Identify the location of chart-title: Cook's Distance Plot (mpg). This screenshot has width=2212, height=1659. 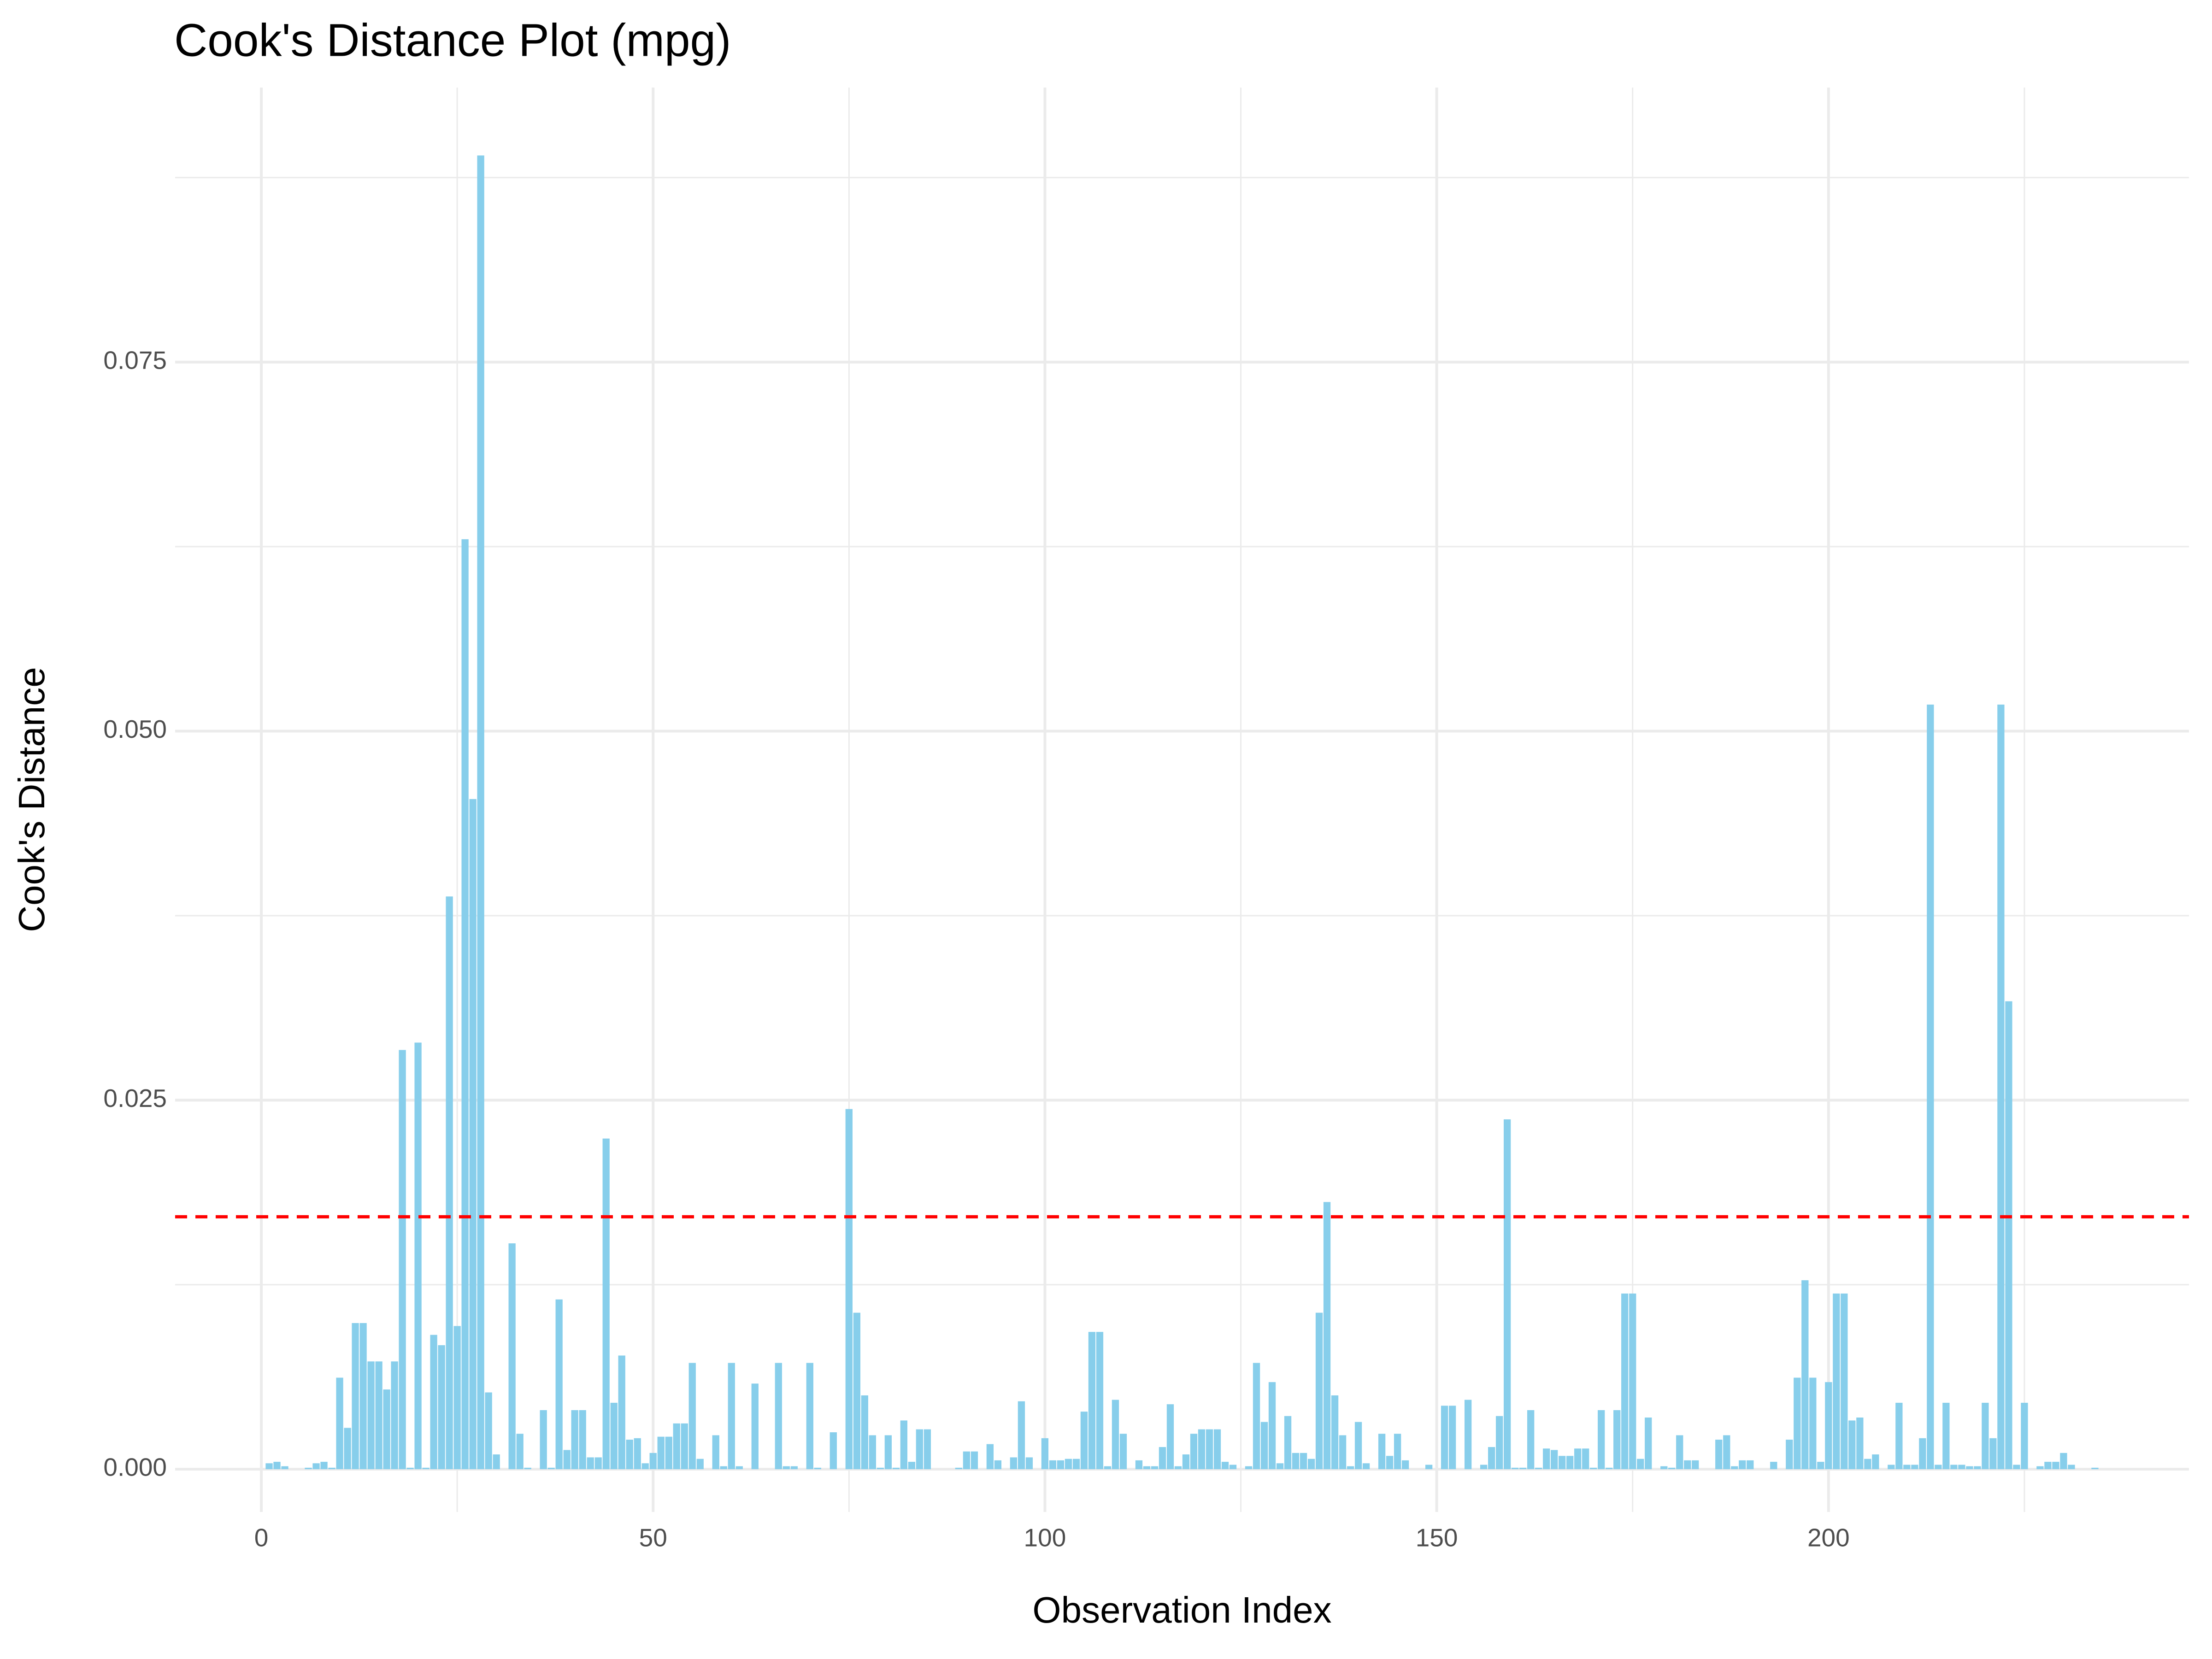
(452, 40).